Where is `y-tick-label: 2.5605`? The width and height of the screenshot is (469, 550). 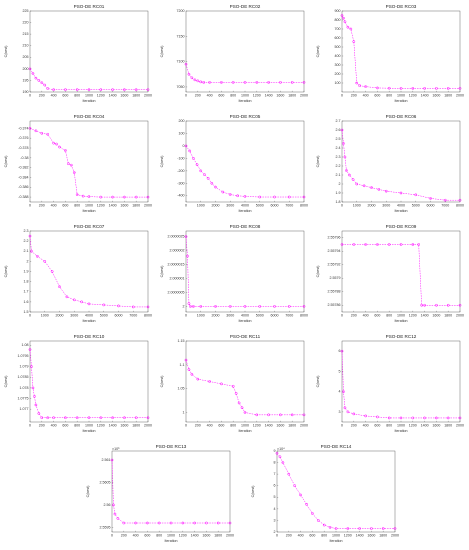 y-tick-label: 2.5605 is located at coordinates (105, 482).